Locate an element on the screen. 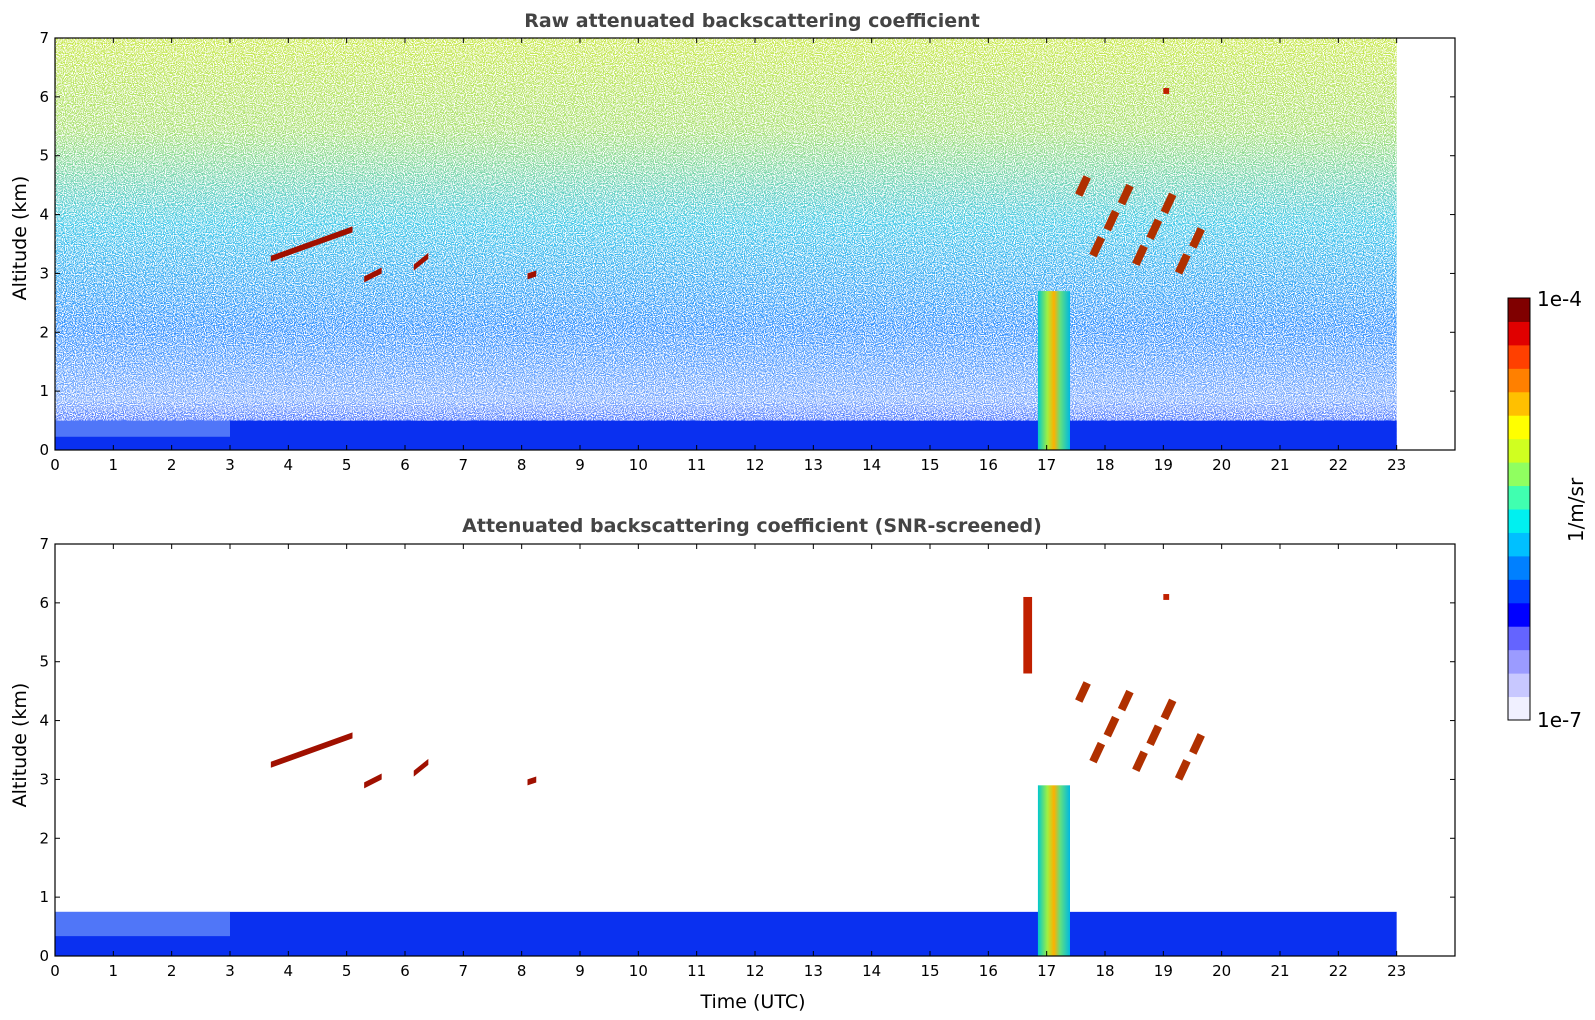  x-tick-label: 17 is located at coordinates (1046, 971).